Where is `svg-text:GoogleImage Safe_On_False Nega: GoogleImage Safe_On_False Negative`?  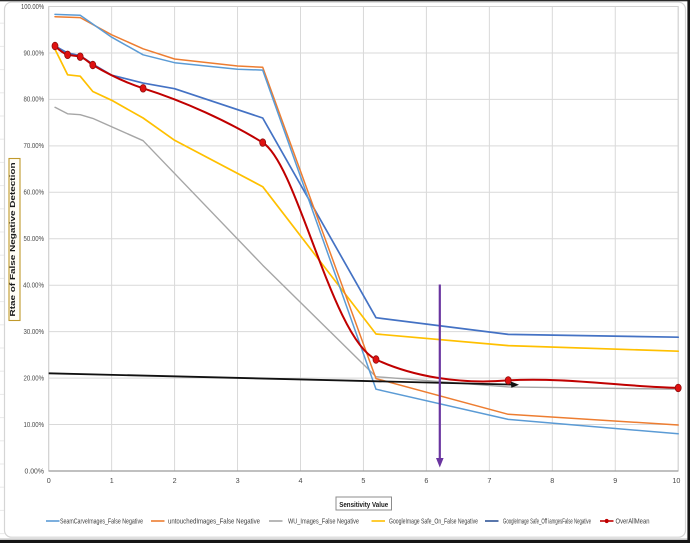 svg-text:GoogleImage Safe_On_False Nega: GoogleImage Safe_On_False Negative is located at coordinates (433, 521).